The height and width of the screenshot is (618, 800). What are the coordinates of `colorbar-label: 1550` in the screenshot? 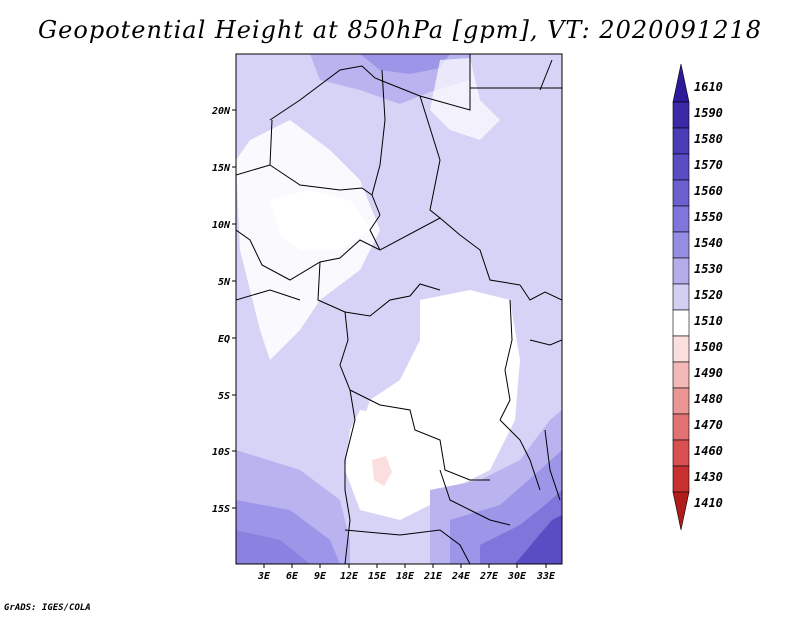 It's located at (708, 217).